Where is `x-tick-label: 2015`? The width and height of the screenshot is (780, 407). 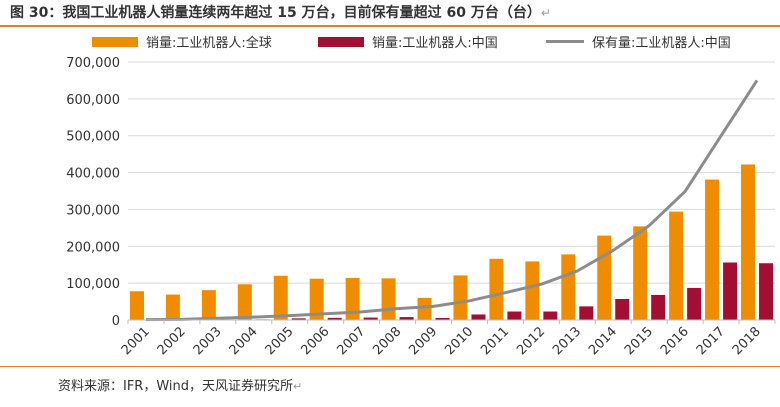
x-tick-label: 2015 is located at coordinates (639, 341).